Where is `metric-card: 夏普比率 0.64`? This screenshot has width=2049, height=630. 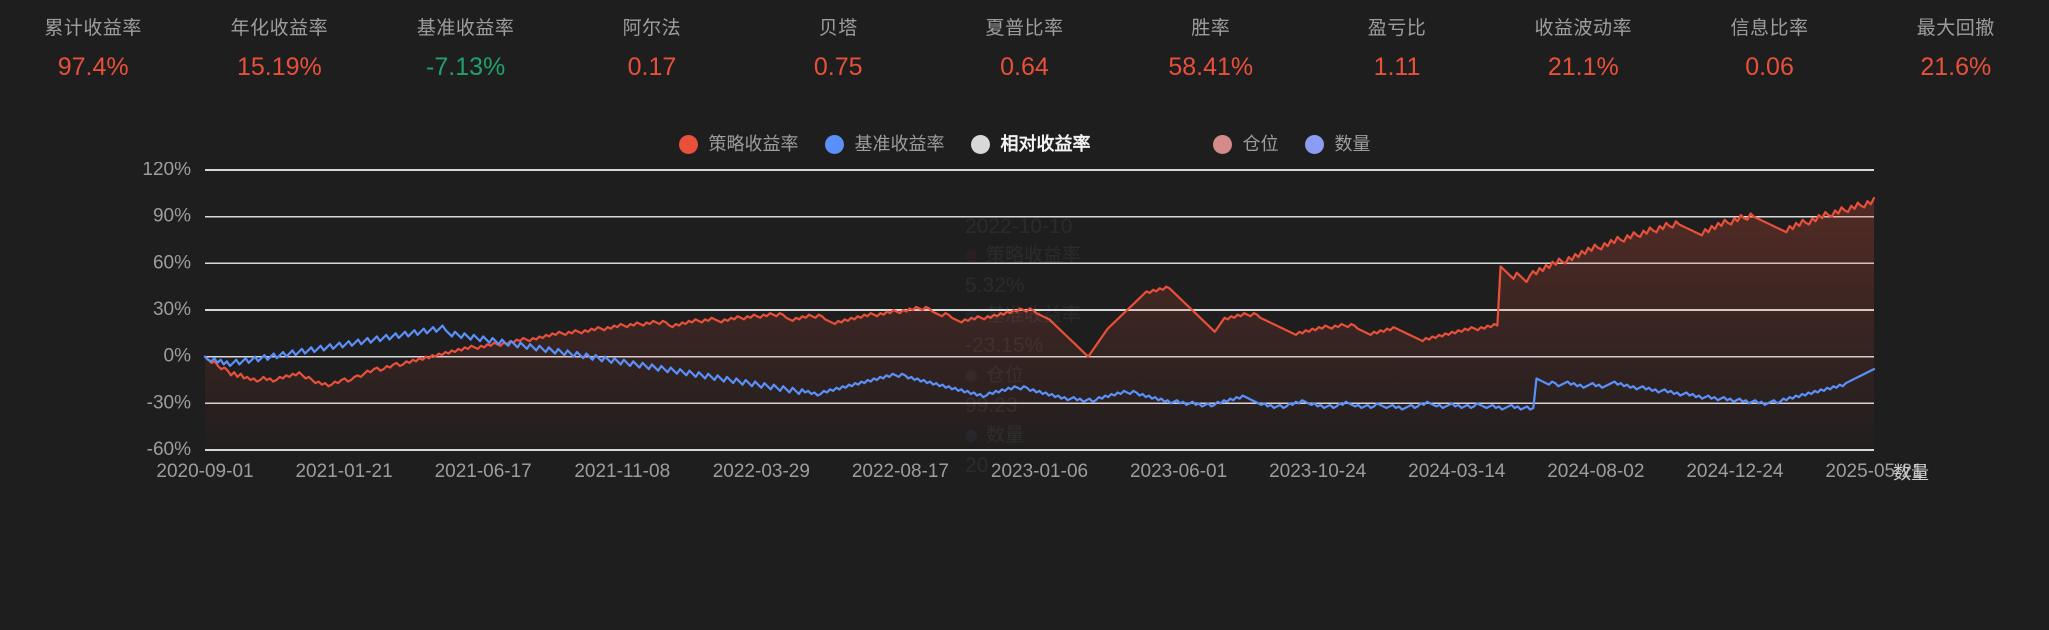
metric-card: 夏普比率 0.64 is located at coordinates (1024, 40).